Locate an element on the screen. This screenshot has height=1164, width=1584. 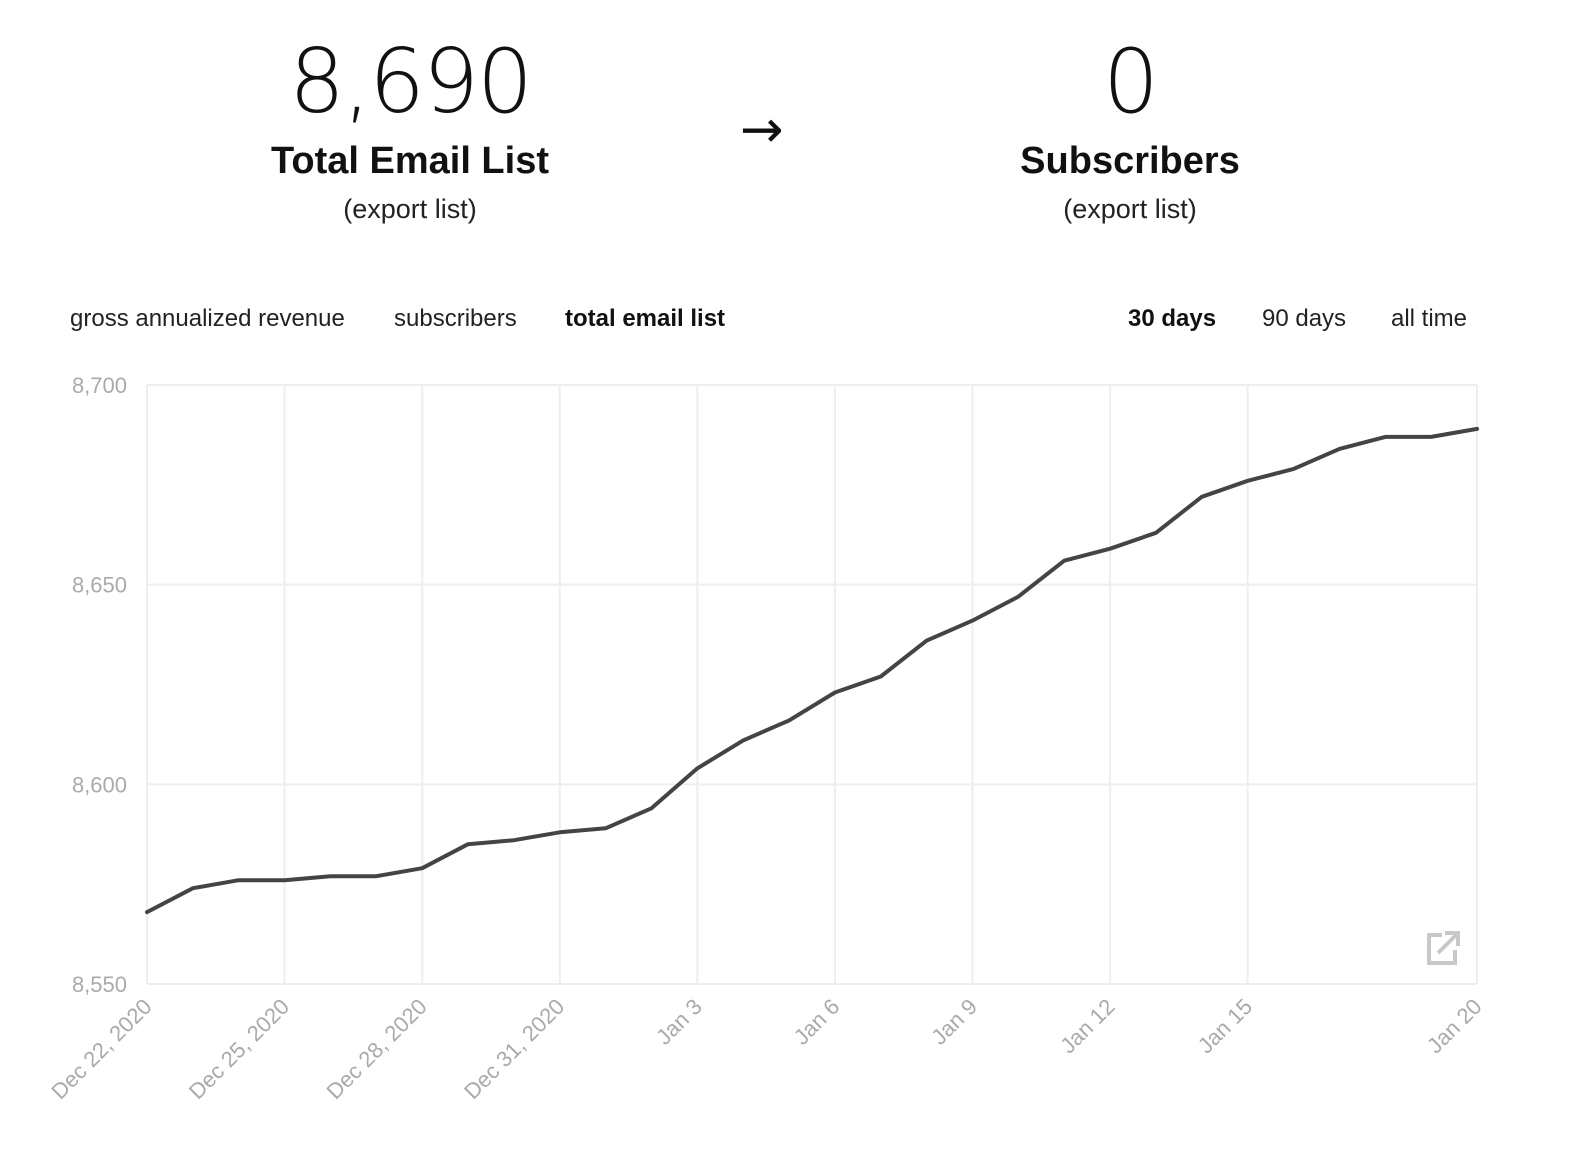
y-tick-label: 8,550 is located at coordinates (99, 984).